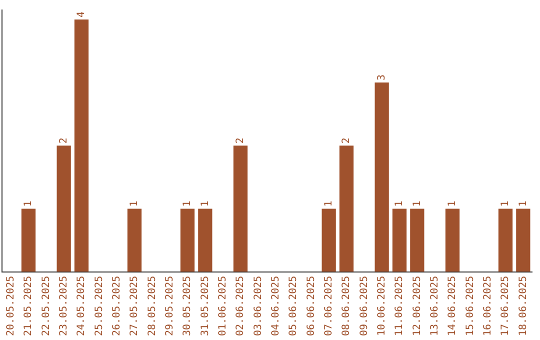 This screenshot has width=540, height=340. Describe the element at coordinates (400, 306) in the screenshot. I see `x-tick-label: 11.06.2025` at that location.